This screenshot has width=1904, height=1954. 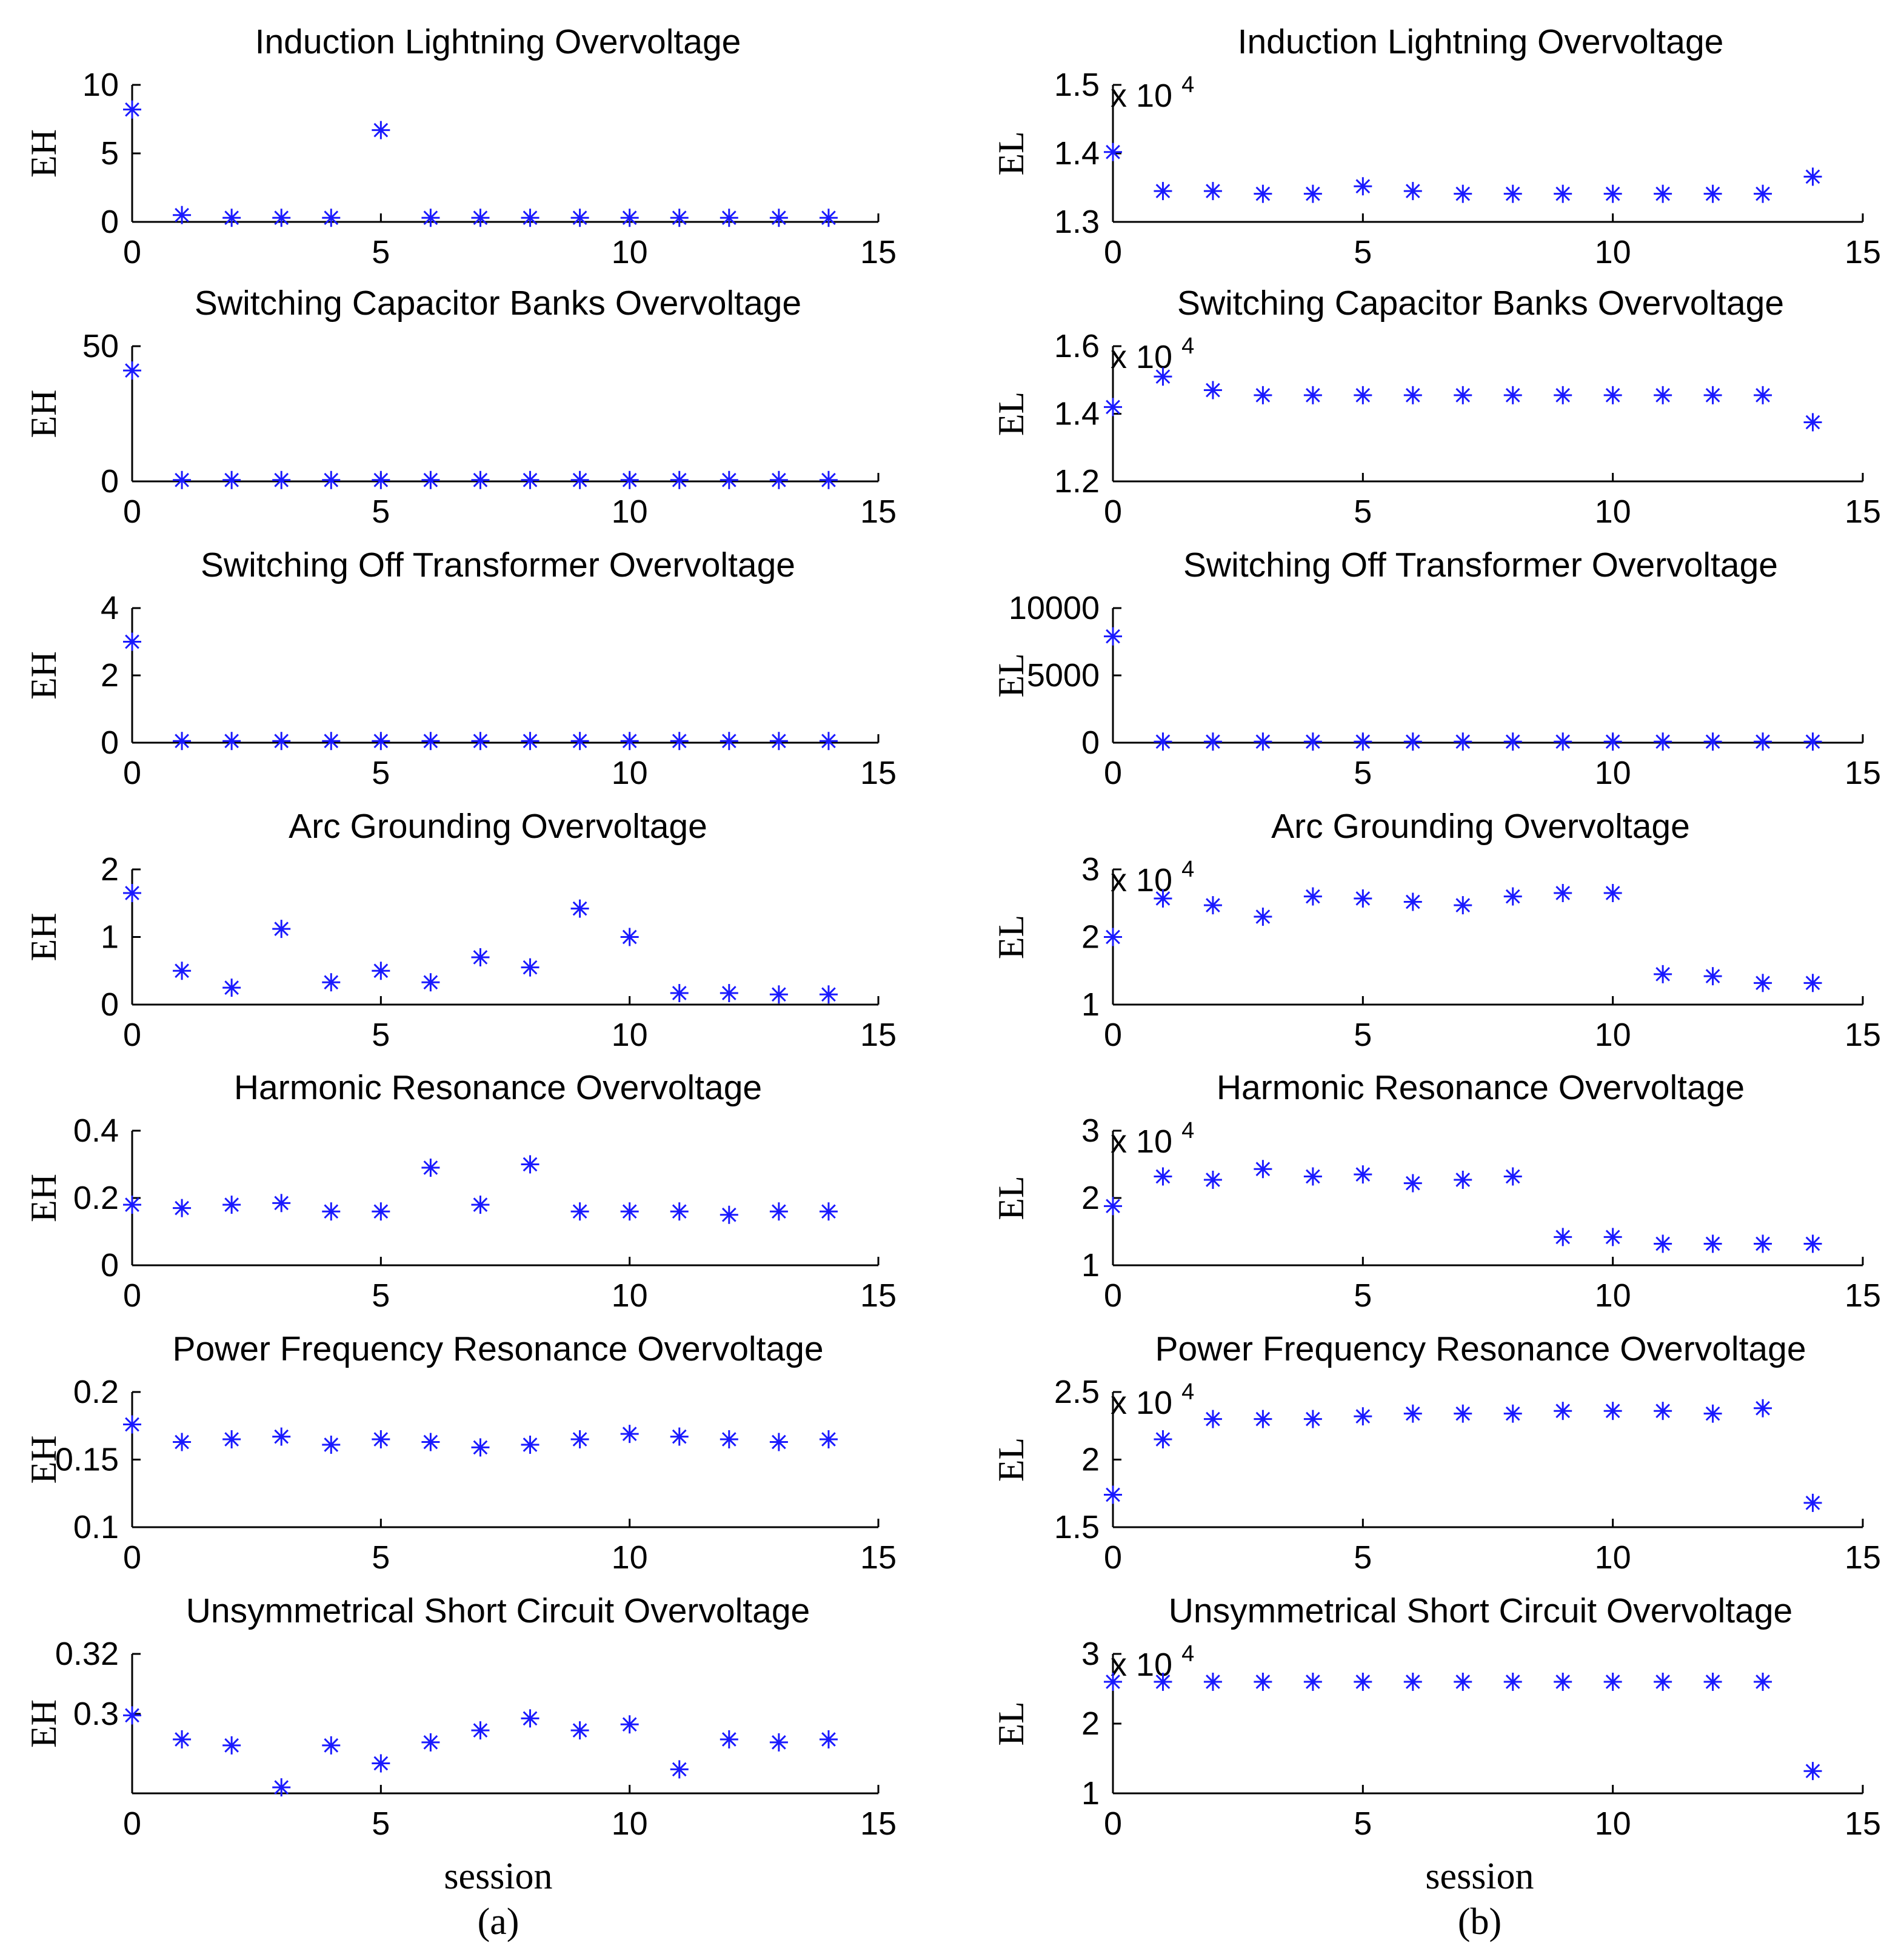 What do you see at coordinates (1480, 1349) in the screenshot?
I see `panel-title: Power Frequency Resonance Overvoltage` at bounding box center [1480, 1349].